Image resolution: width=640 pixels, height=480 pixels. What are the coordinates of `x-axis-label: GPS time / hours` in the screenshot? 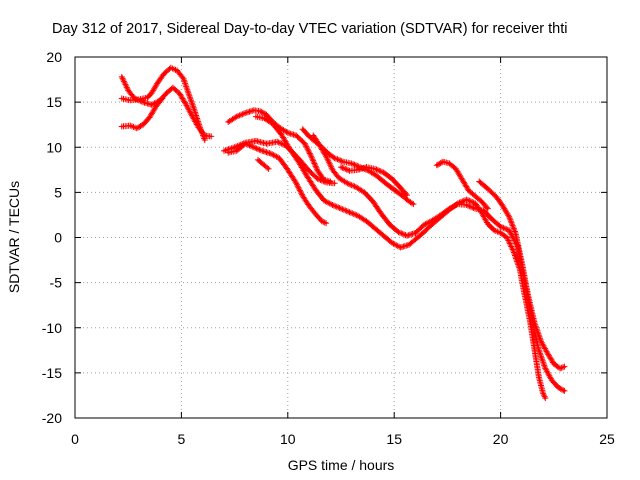 It's located at (341, 465).